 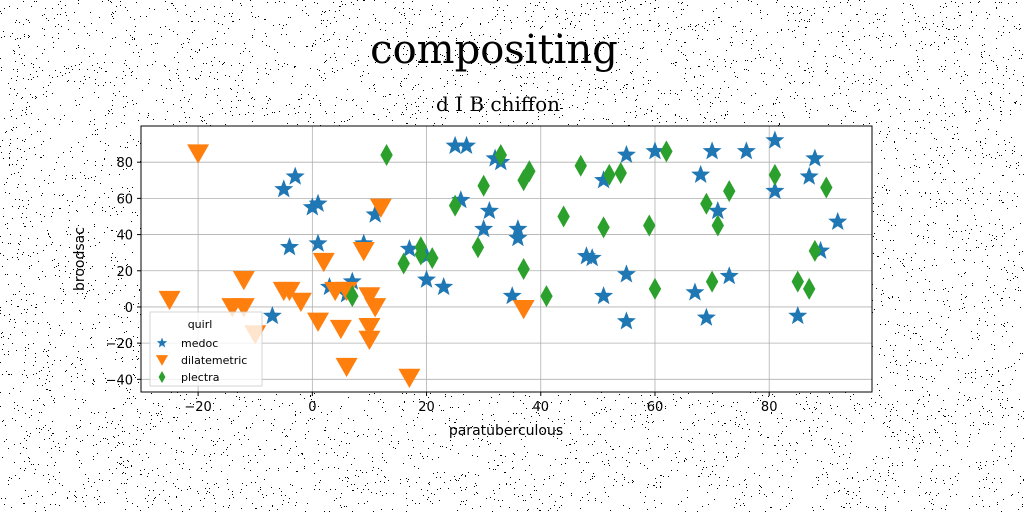 I want to click on y-tick-label: −20, so click(x=119, y=344).